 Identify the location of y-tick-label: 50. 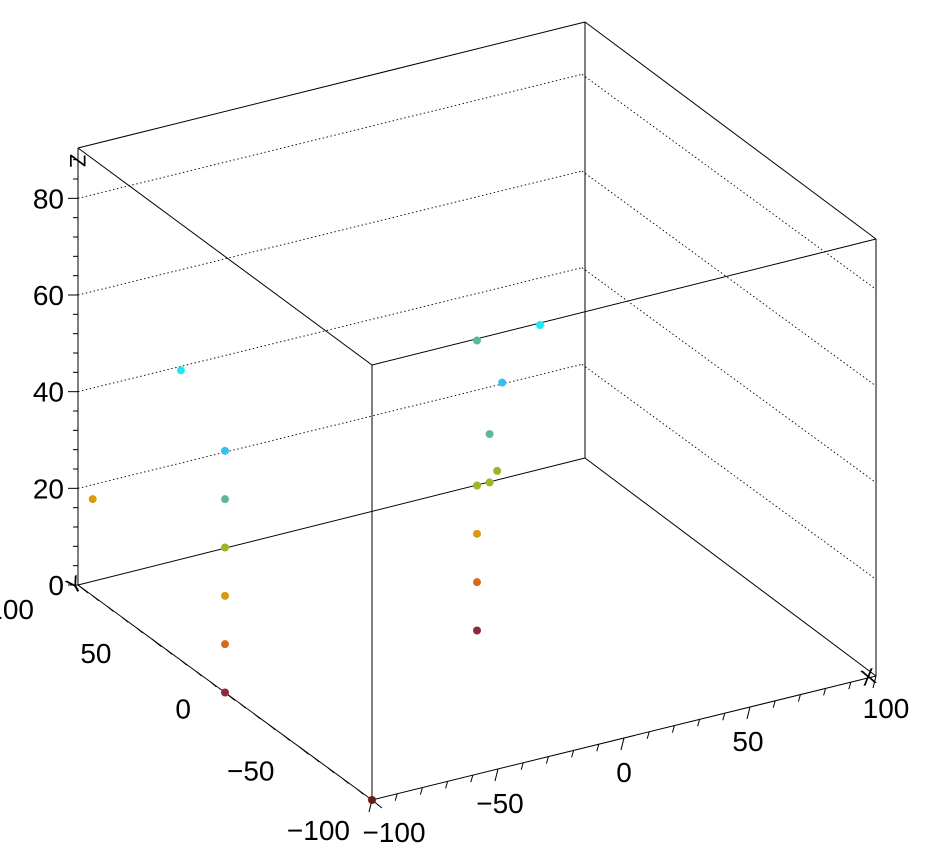
(95, 653).